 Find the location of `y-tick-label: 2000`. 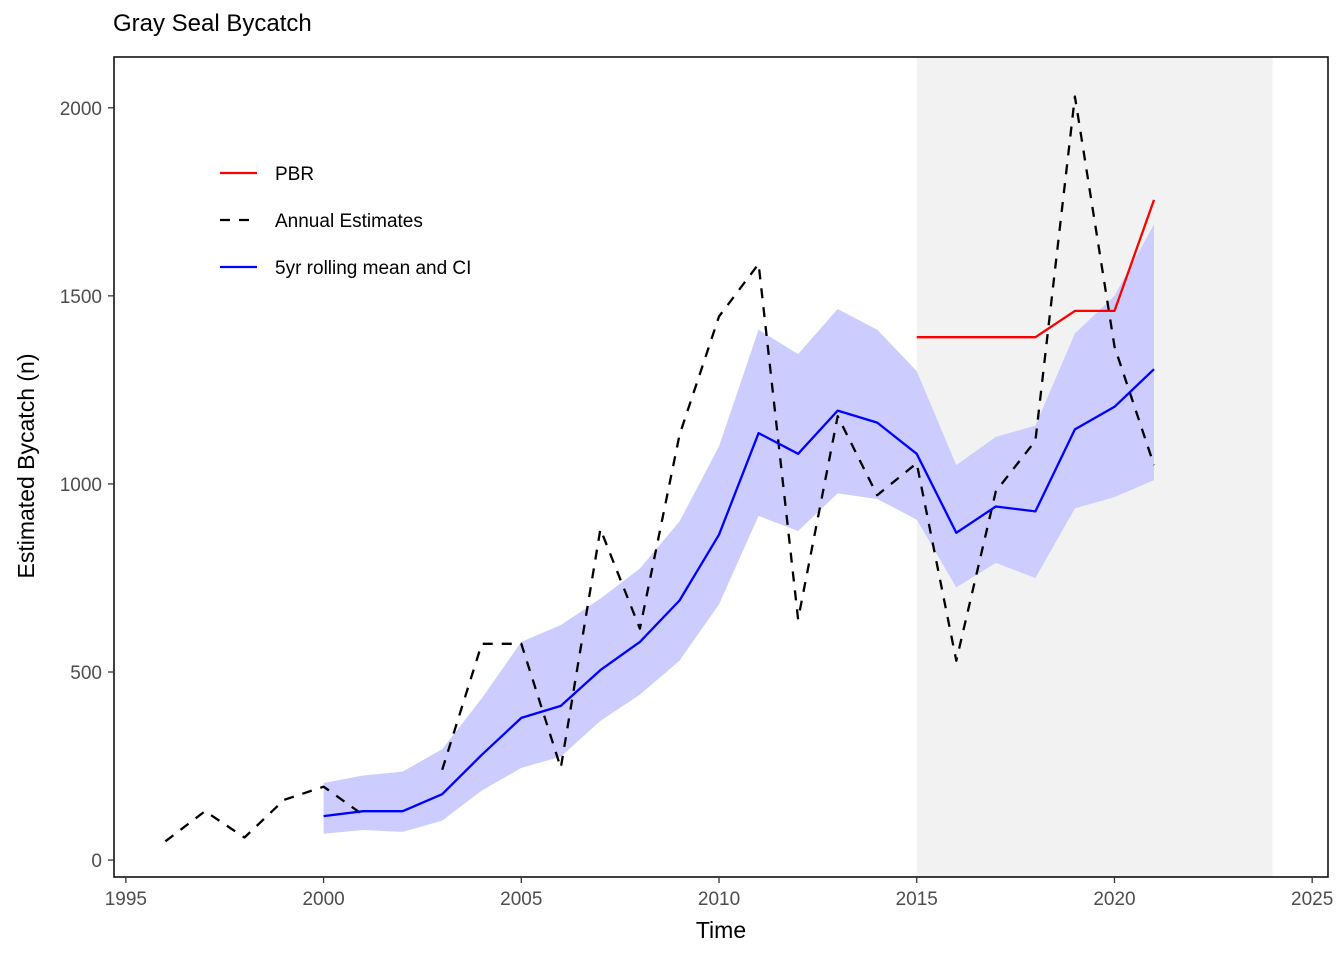

y-tick-label: 2000 is located at coordinates (81, 109).